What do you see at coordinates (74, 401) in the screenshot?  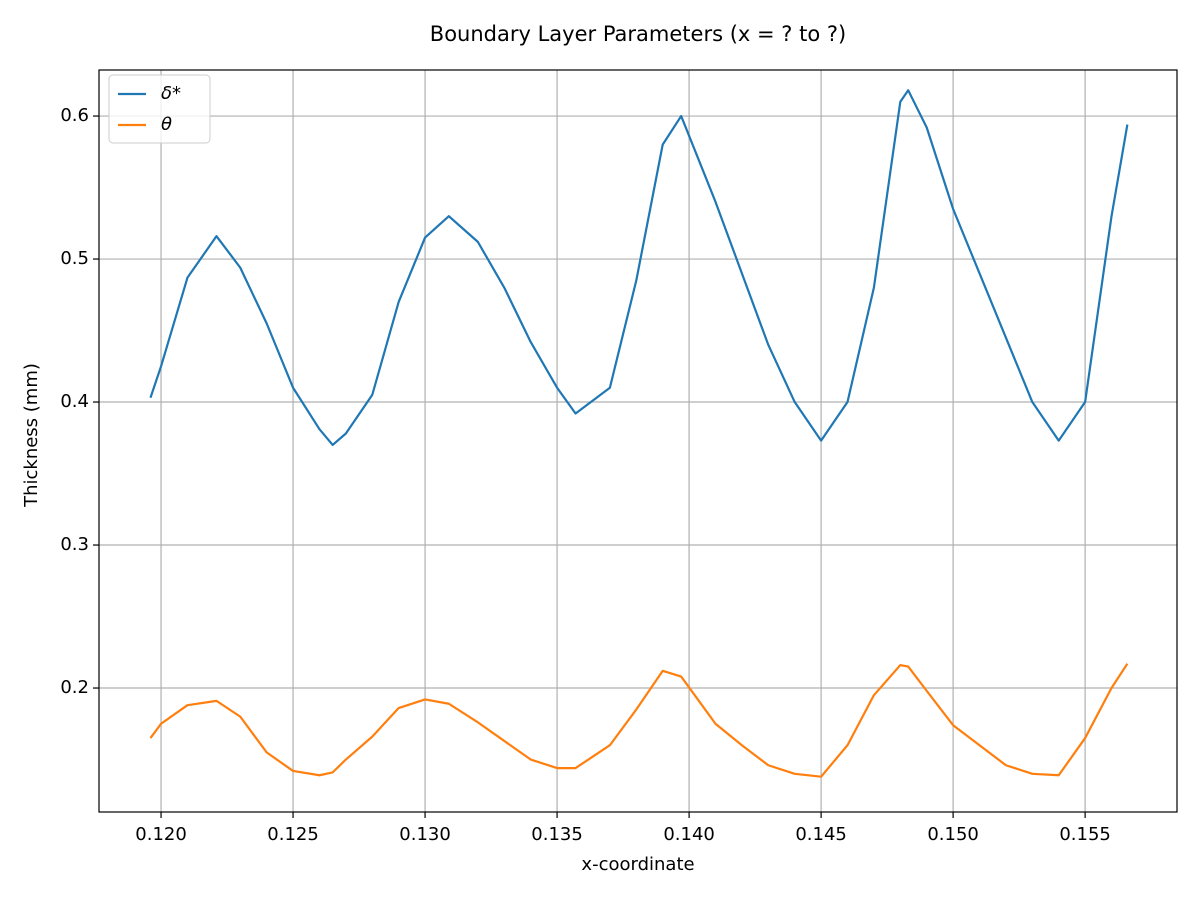 I see `y-tick-label: 0.4` at bounding box center [74, 401].